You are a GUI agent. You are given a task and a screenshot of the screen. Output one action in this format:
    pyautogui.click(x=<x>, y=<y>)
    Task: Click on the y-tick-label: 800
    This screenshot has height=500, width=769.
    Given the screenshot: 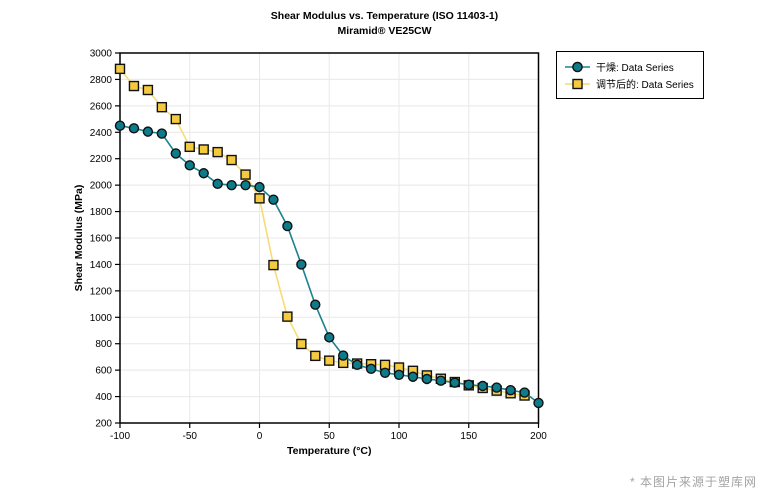 What is the action you would take?
    pyautogui.click(x=103, y=344)
    